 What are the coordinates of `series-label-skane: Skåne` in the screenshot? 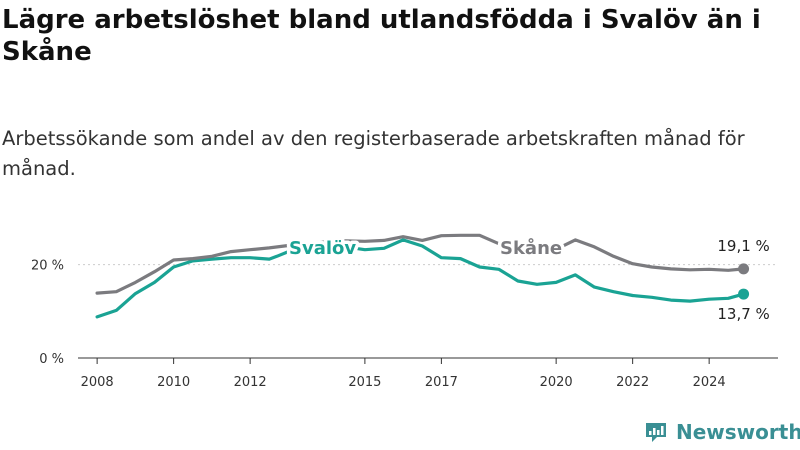 It's located at (531, 248).